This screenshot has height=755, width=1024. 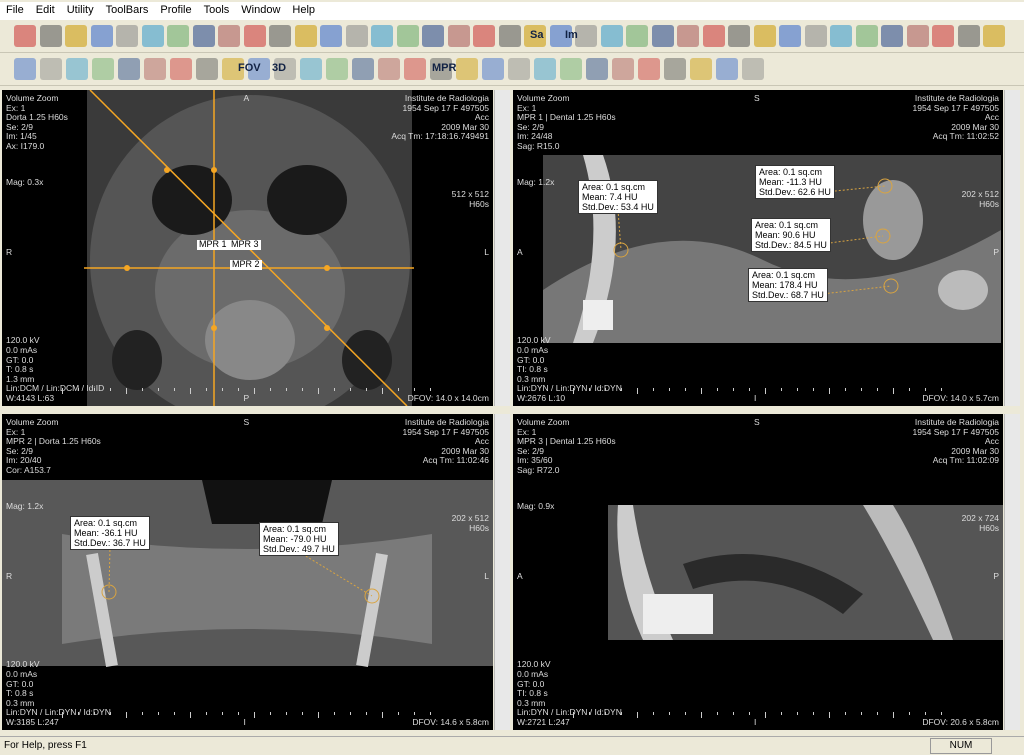 I want to click on menu-item: Window, so click(x=261, y=10).